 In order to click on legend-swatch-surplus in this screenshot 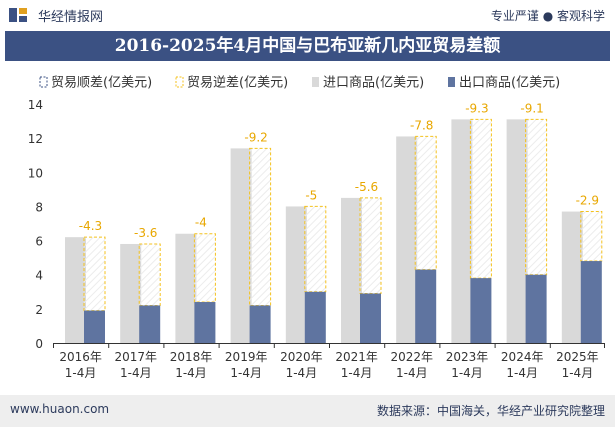, I will do `click(43, 82)`.